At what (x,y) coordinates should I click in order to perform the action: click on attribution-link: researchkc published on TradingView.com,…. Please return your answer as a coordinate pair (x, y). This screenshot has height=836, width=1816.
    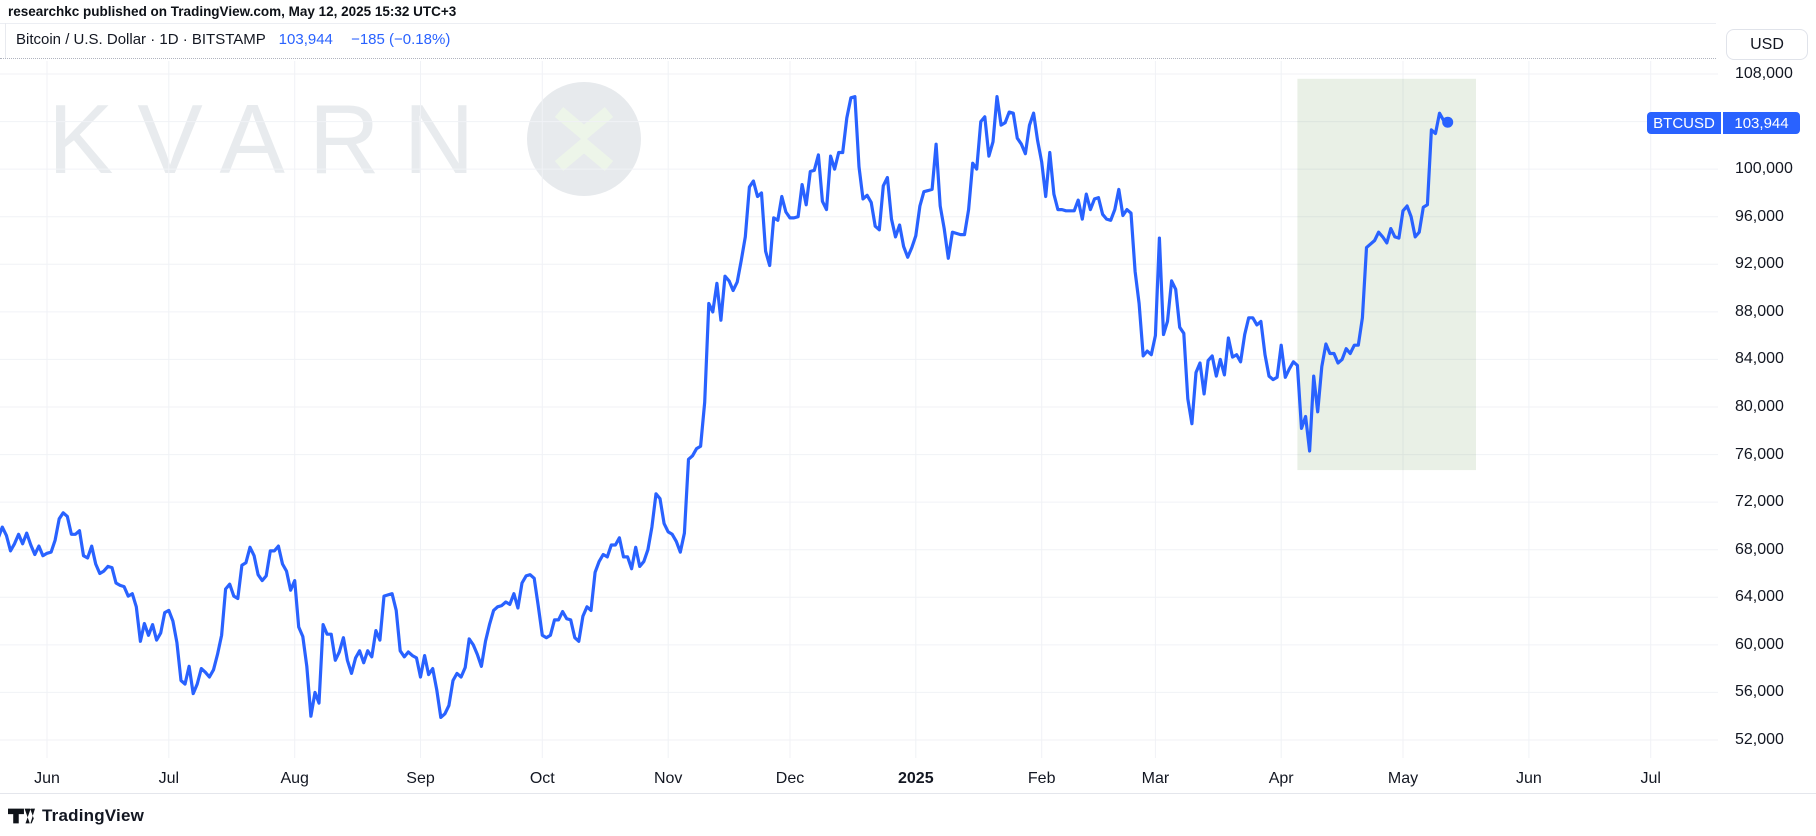
    Looking at the image, I should click on (232, 11).